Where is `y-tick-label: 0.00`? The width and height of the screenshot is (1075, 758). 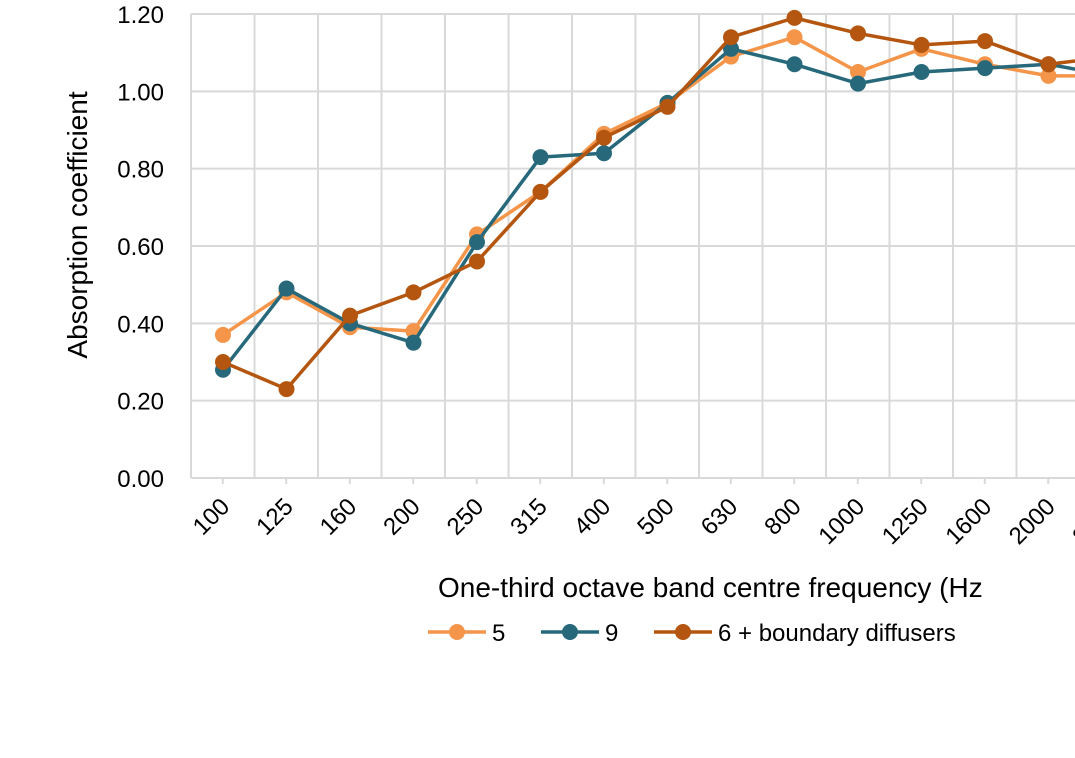 y-tick-label: 0.00 is located at coordinates (140, 479).